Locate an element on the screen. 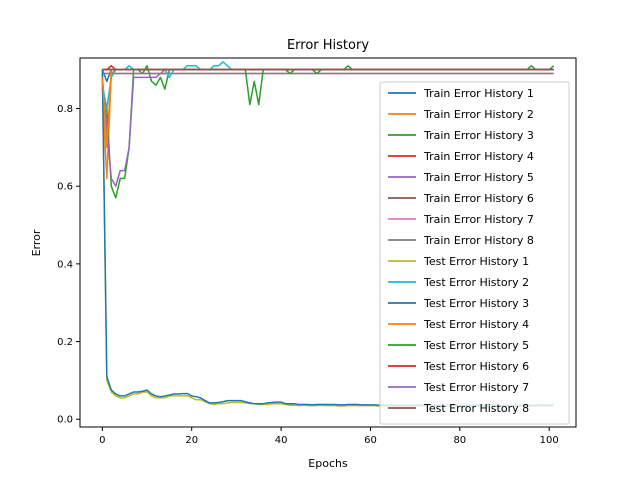  x-tick-label-40: 40 is located at coordinates (281, 440).